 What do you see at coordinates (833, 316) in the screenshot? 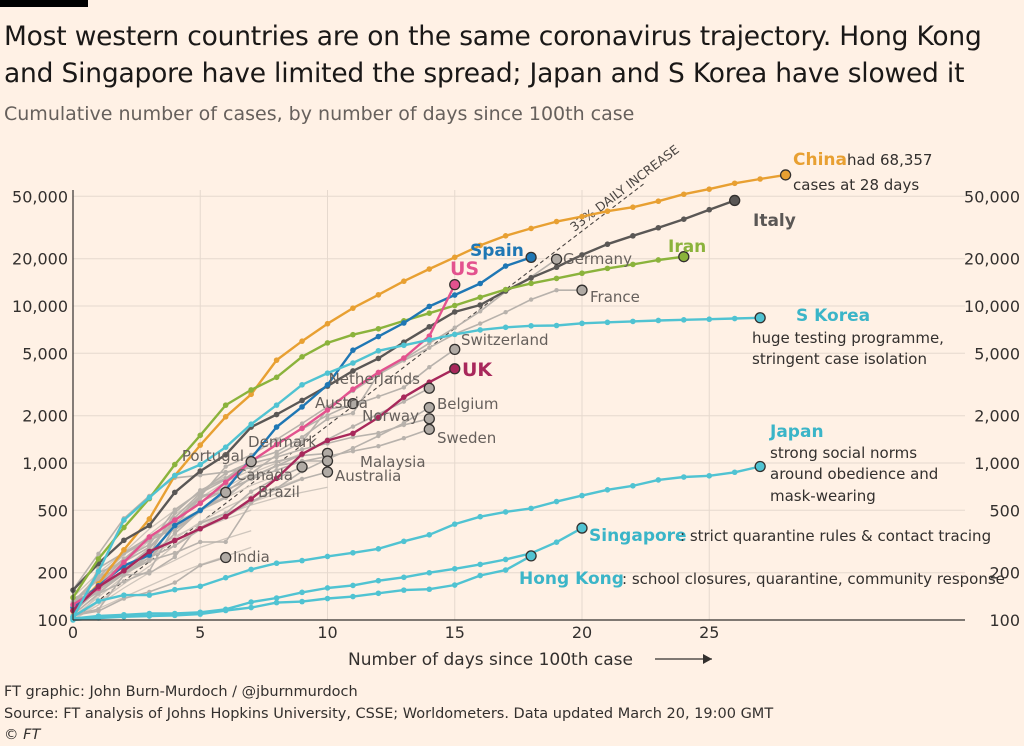
I see `label-s-korea: S Korea` at bounding box center [833, 316].